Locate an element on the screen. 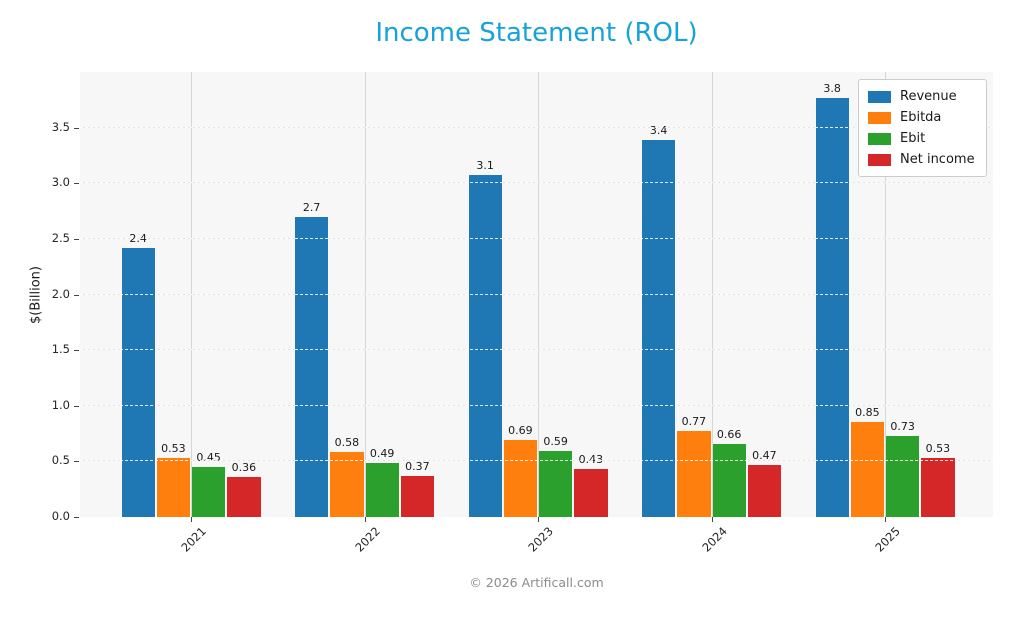 The width and height of the screenshot is (1019, 617). legend-item-ebit: Ebit is located at coordinates (921, 138).